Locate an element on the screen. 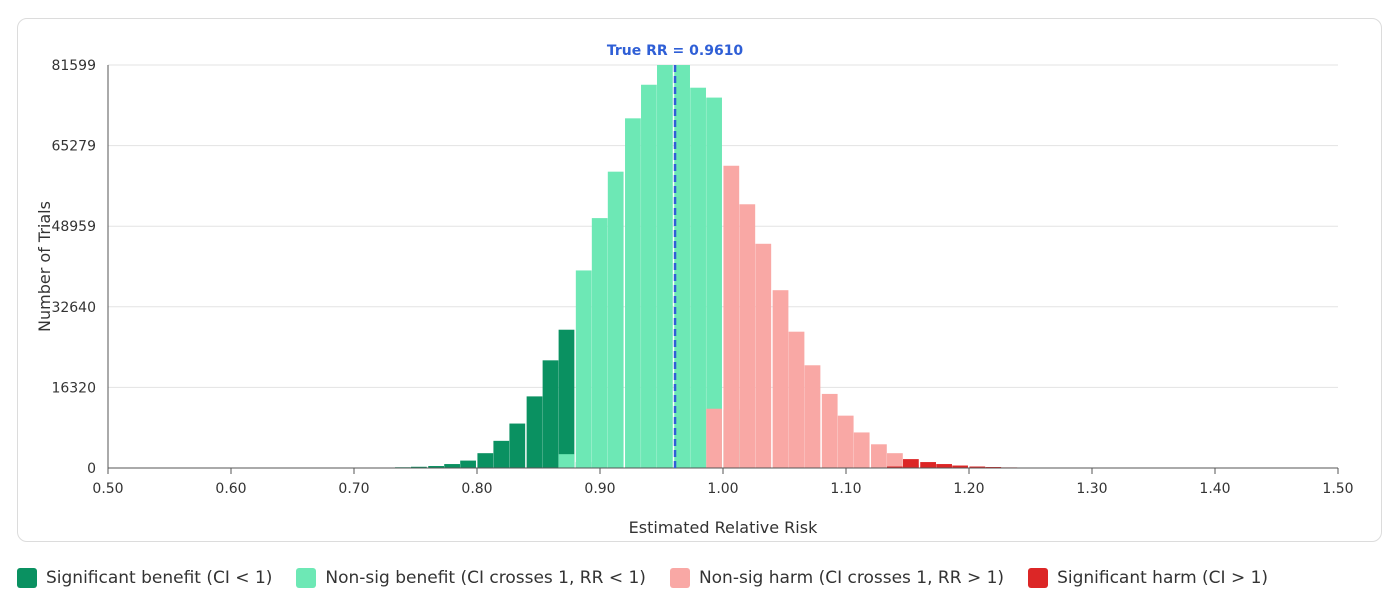  x-tick-label: 1.20 is located at coordinates (968, 489).